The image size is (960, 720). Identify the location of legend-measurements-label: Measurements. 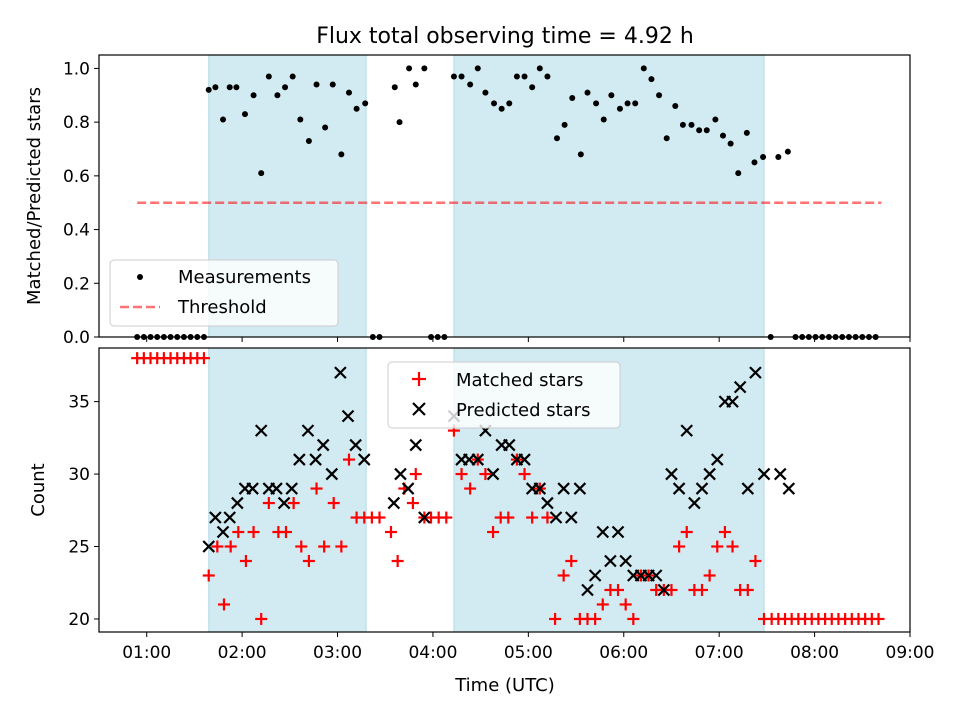
(244, 277).